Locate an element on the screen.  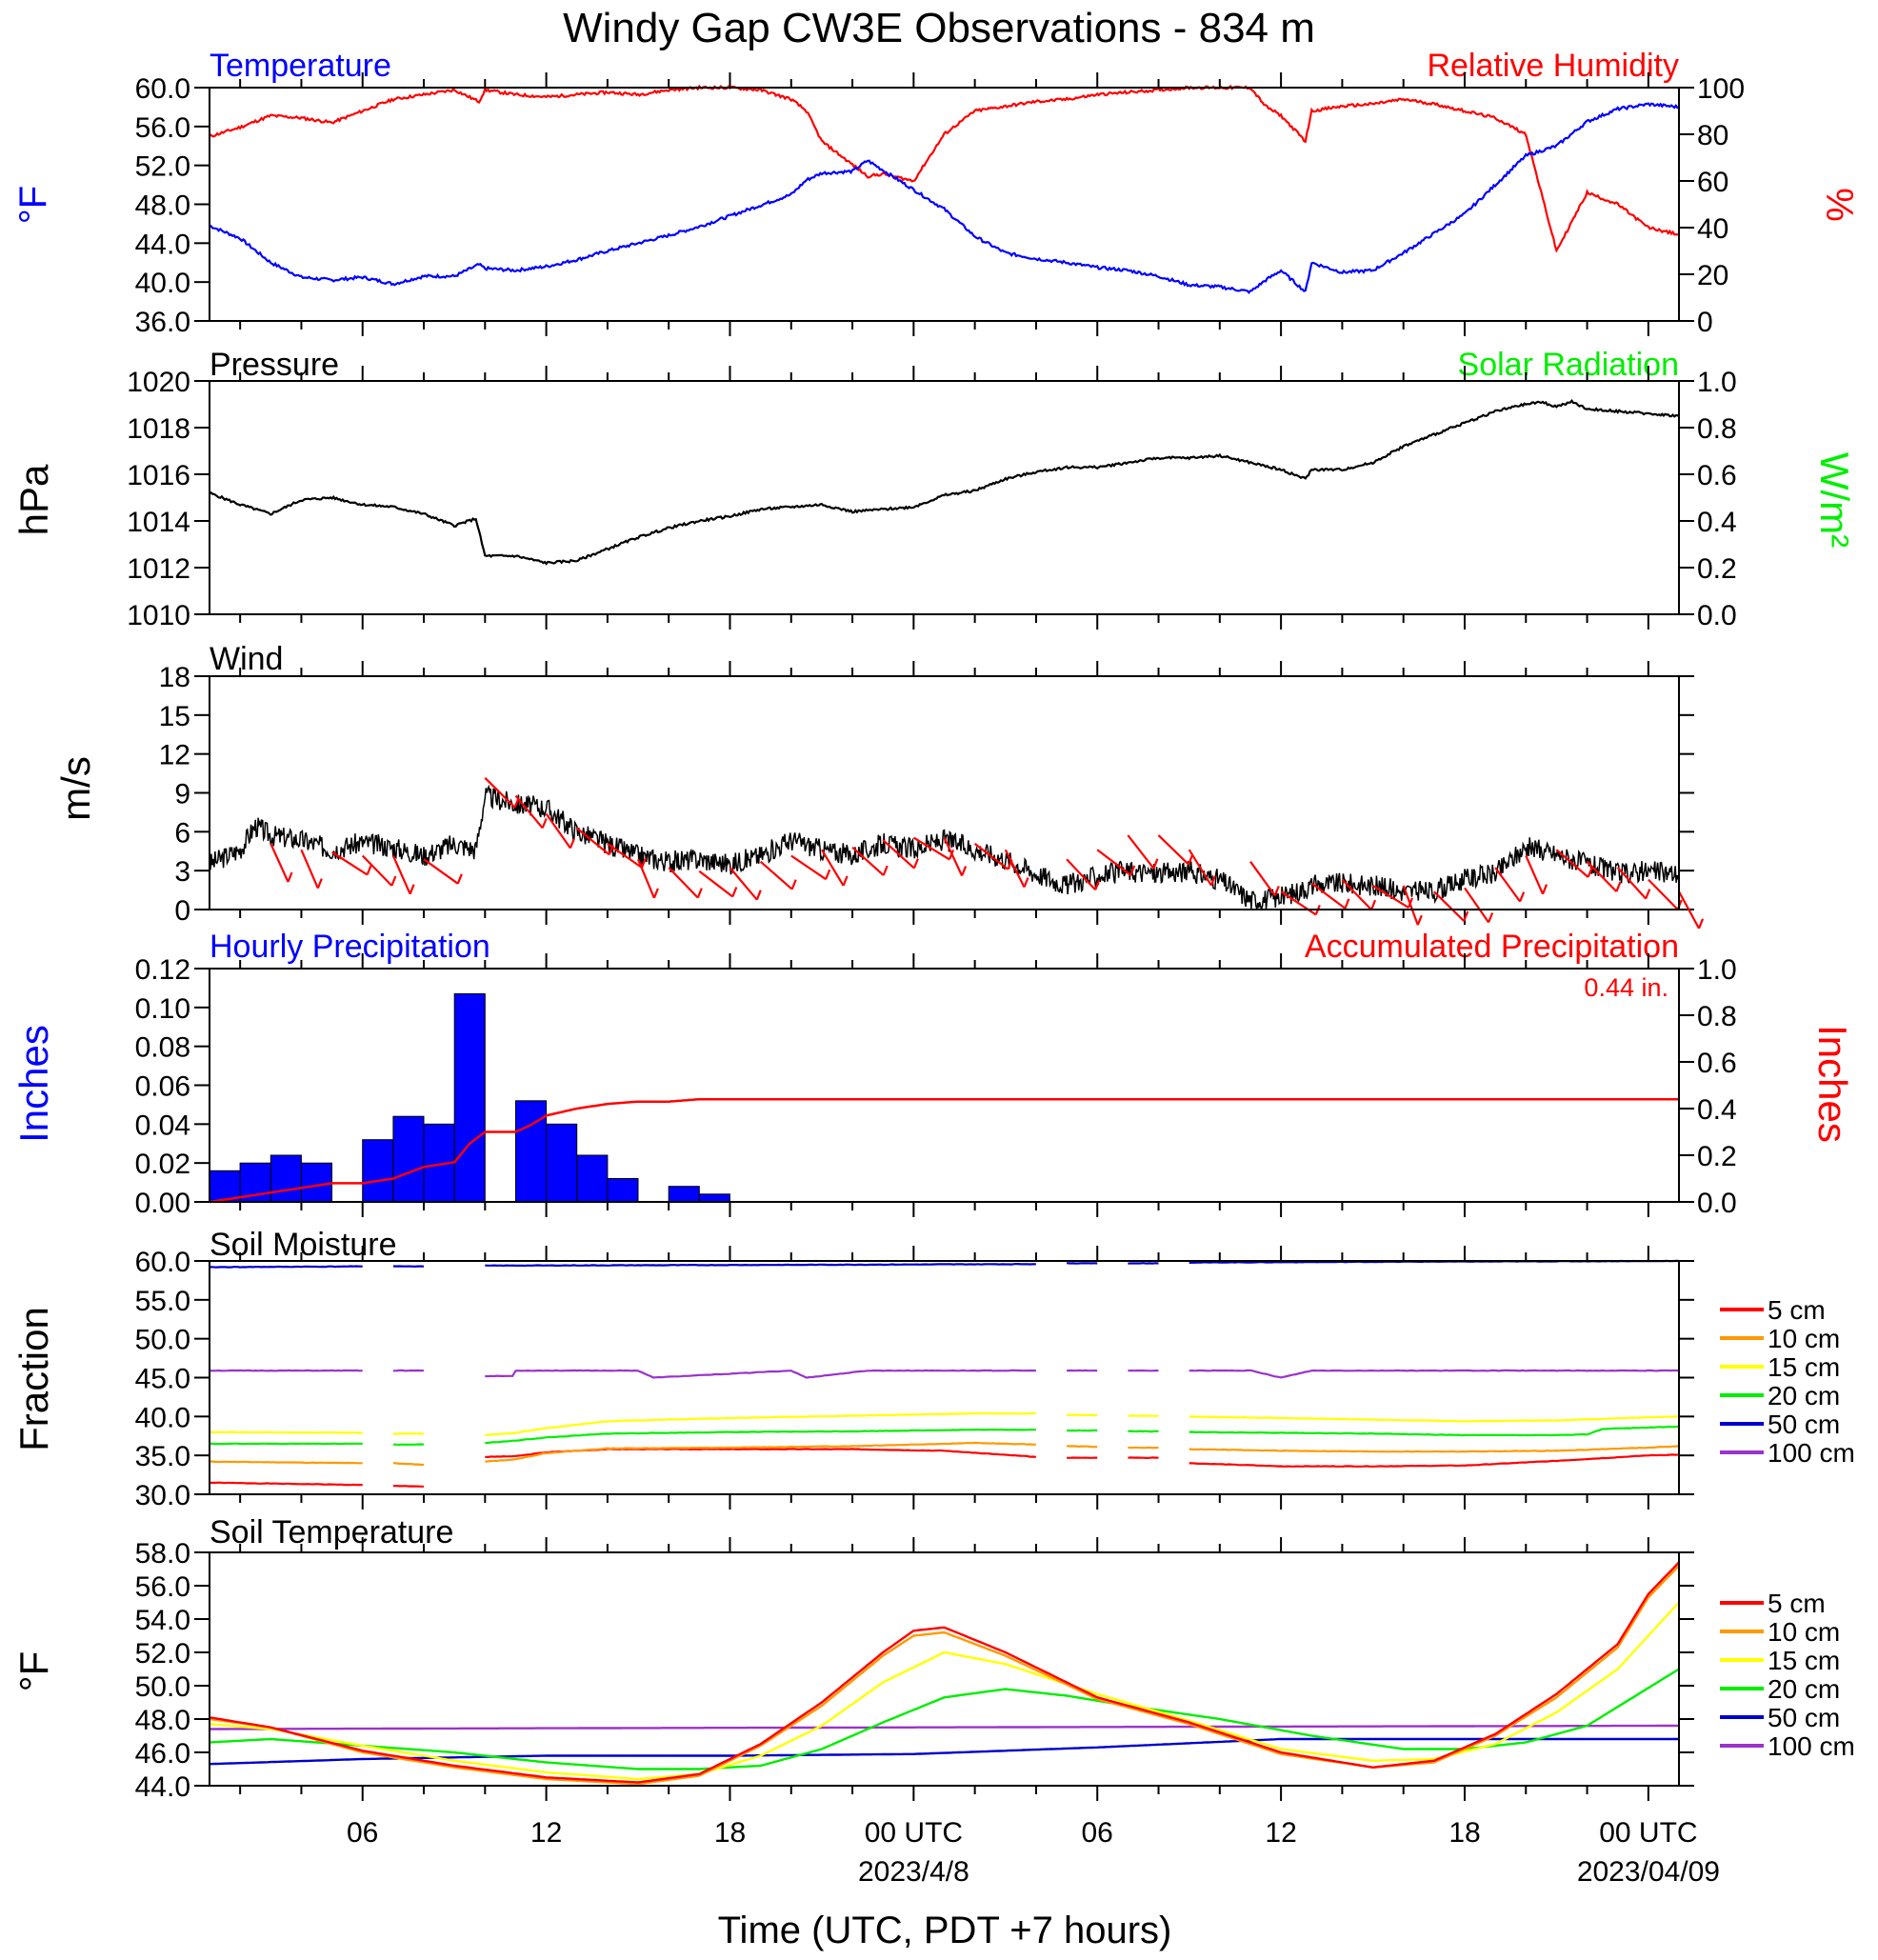
wind-tick: 12 is located at coordinates (174, 755).